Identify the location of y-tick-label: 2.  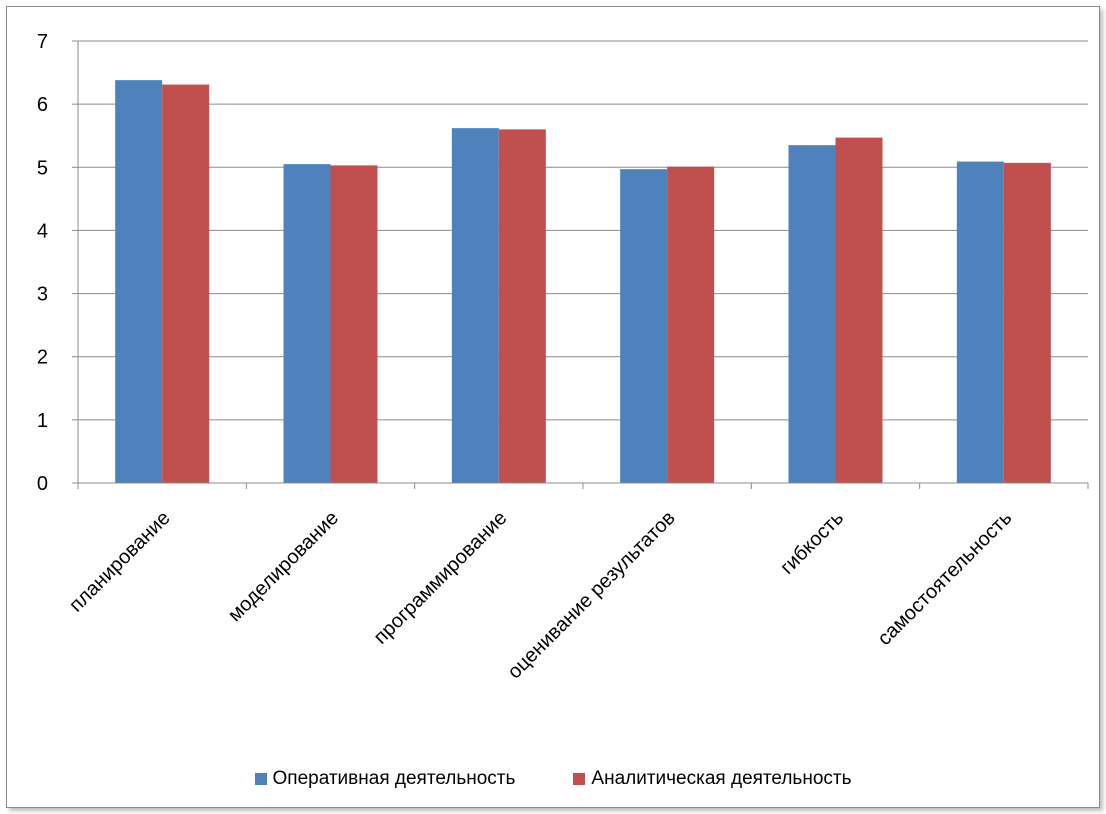
(42, 358).